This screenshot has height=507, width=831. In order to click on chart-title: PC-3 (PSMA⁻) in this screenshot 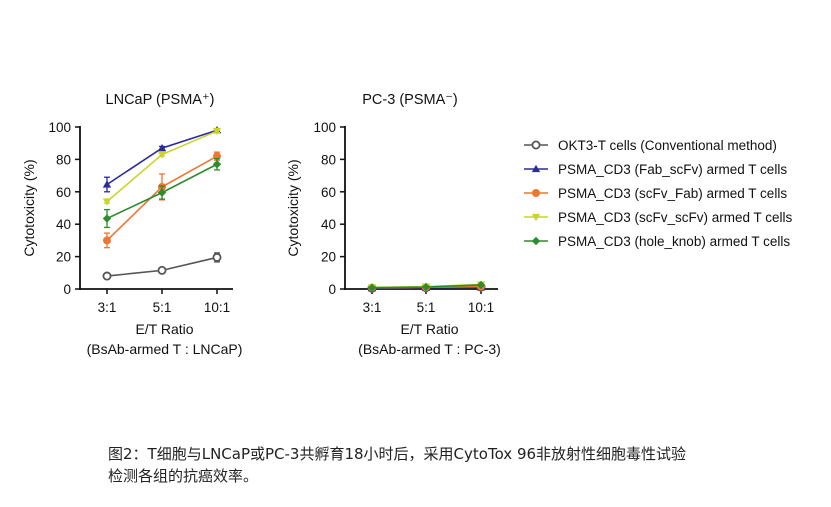, I will do `click(409, 100)`.